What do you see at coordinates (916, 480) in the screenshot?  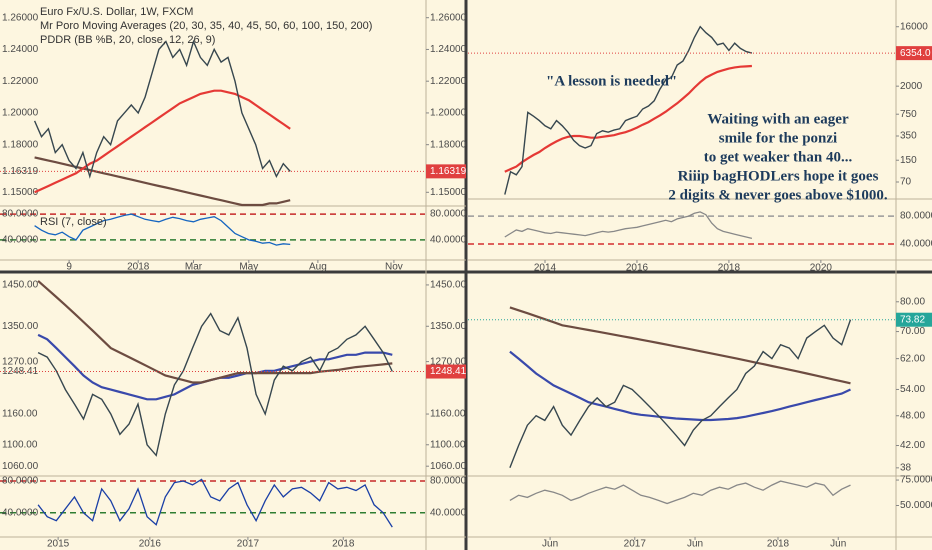 I see `oscillator-tick-label: 75.0000` at bounding box center [916, 480].